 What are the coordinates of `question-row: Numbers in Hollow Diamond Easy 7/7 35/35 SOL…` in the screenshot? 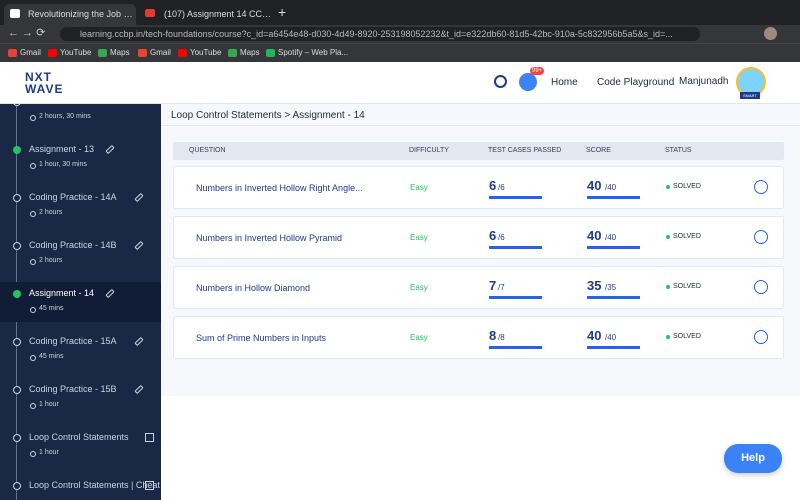 It's located at (478, 287).